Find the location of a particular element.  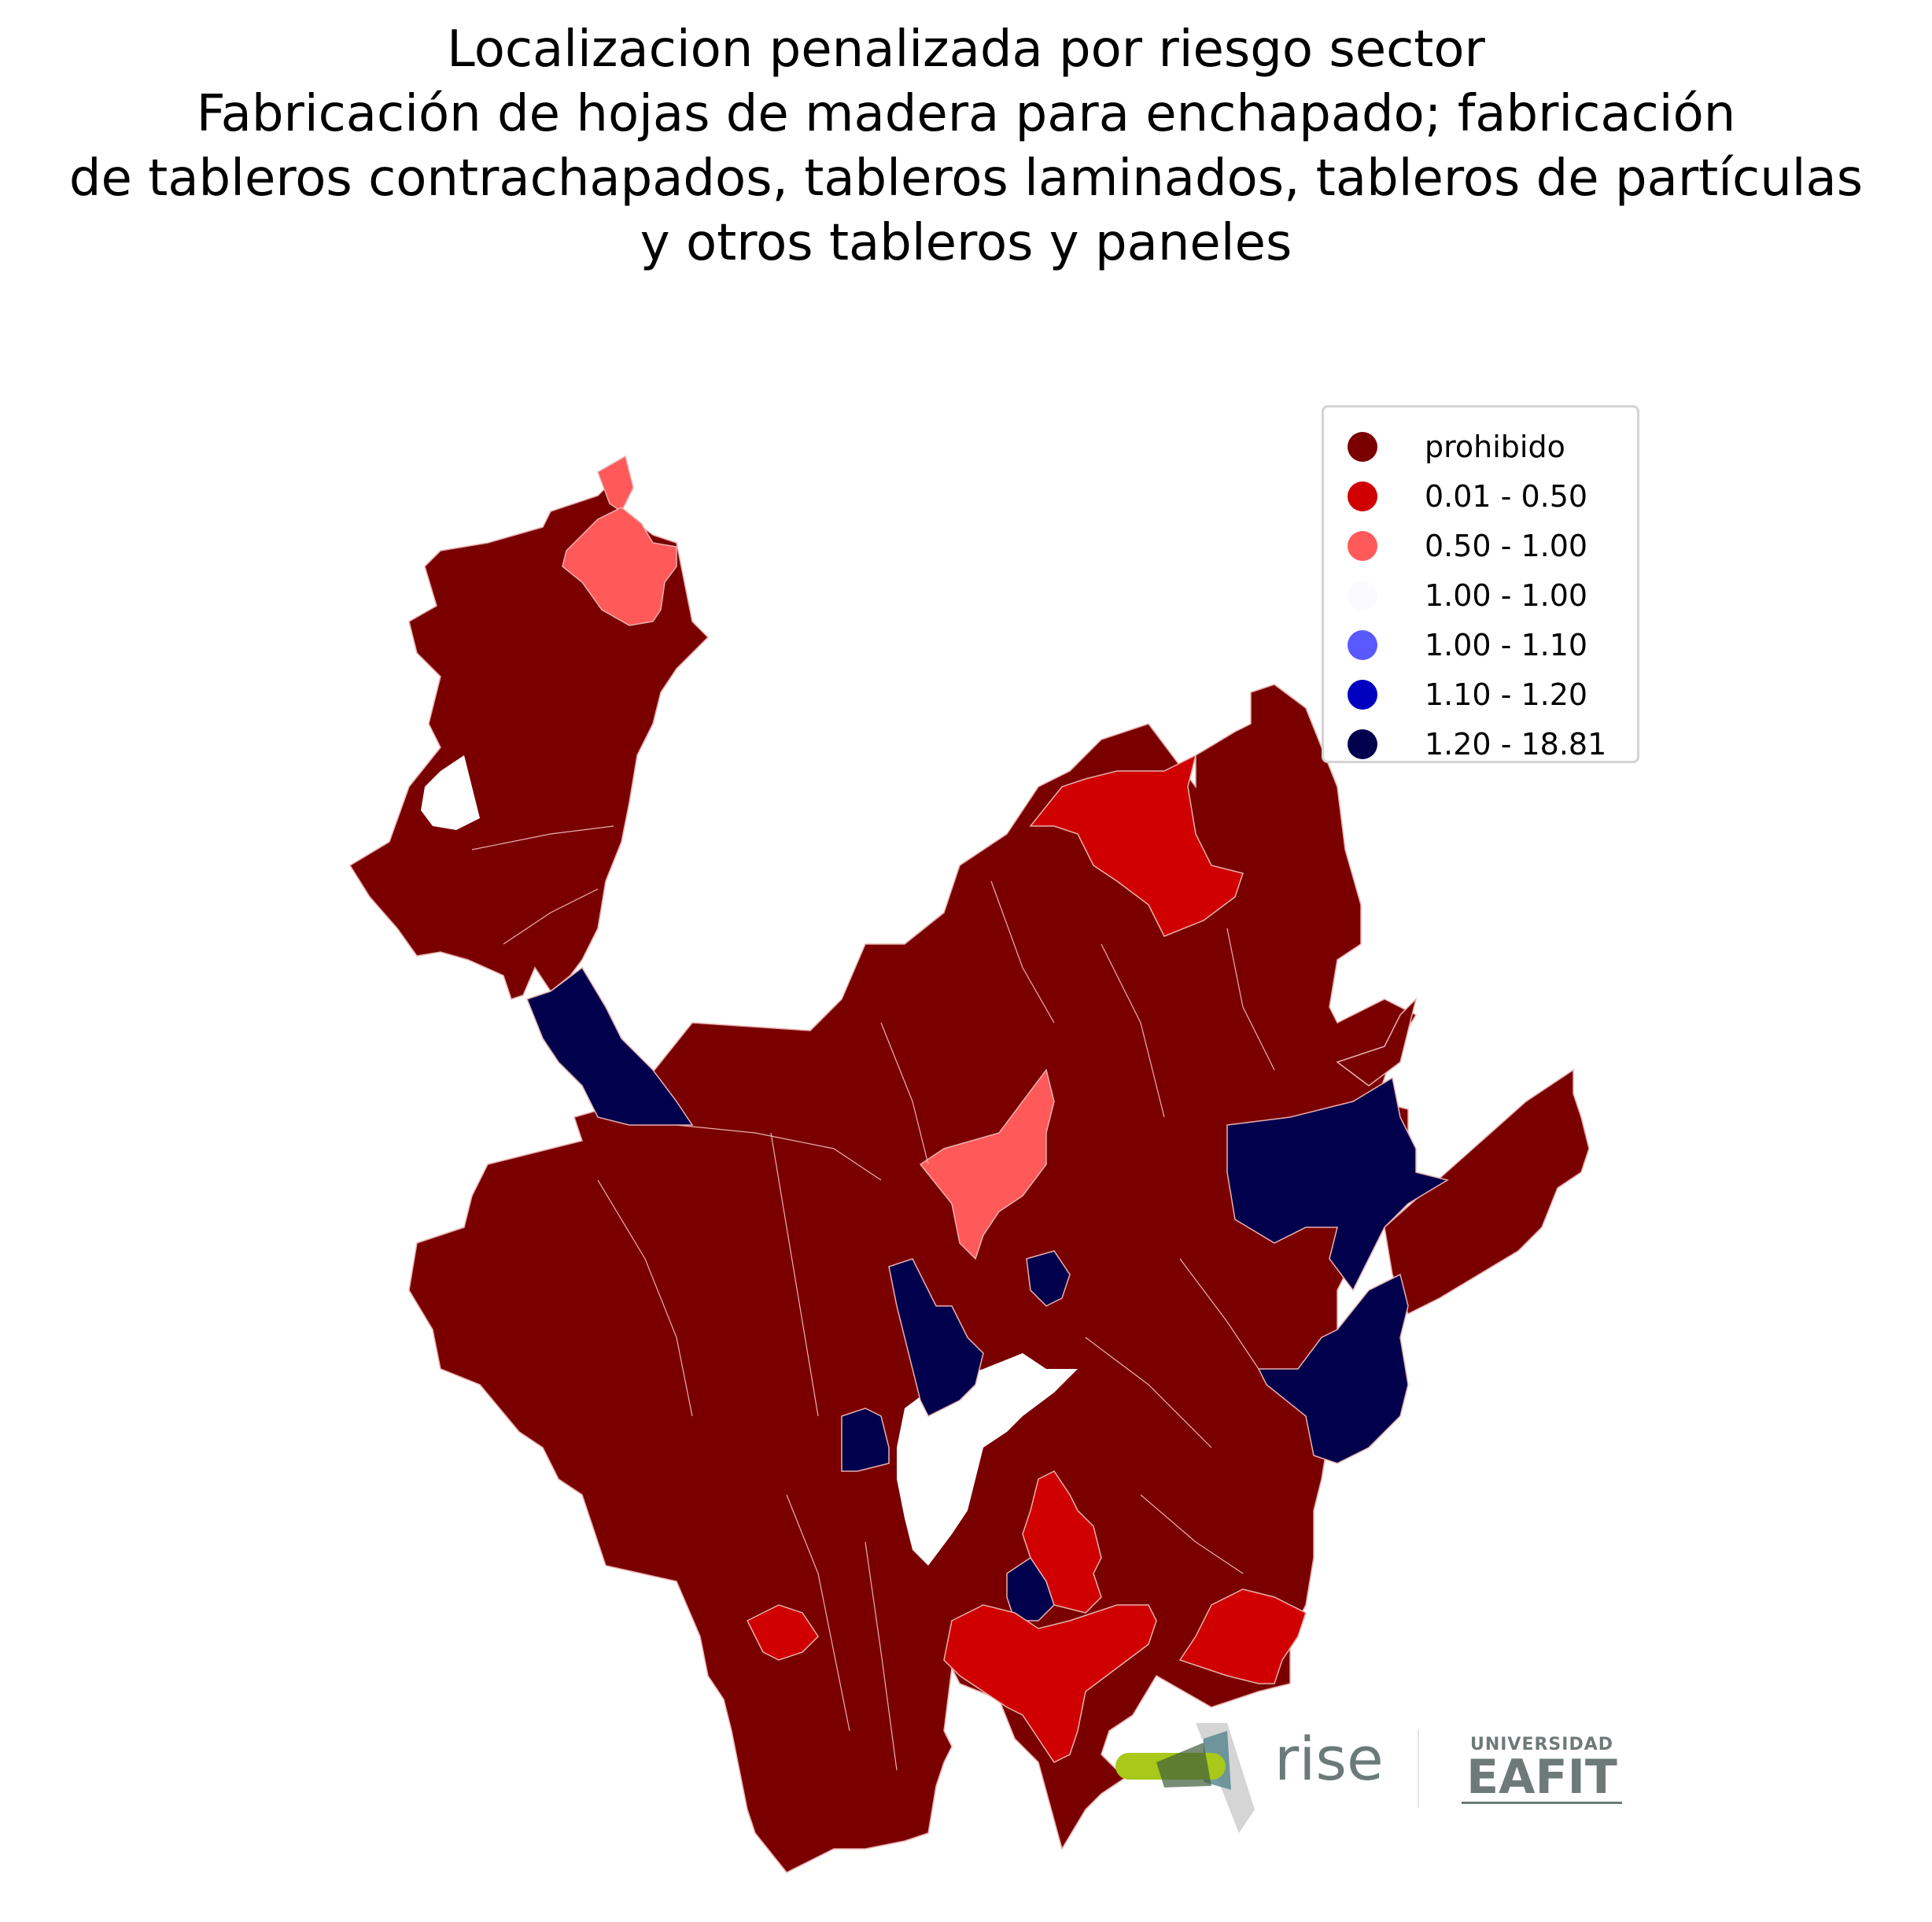

legend-swatch-1.00-1.00 is located at coordinates (1363, 596).